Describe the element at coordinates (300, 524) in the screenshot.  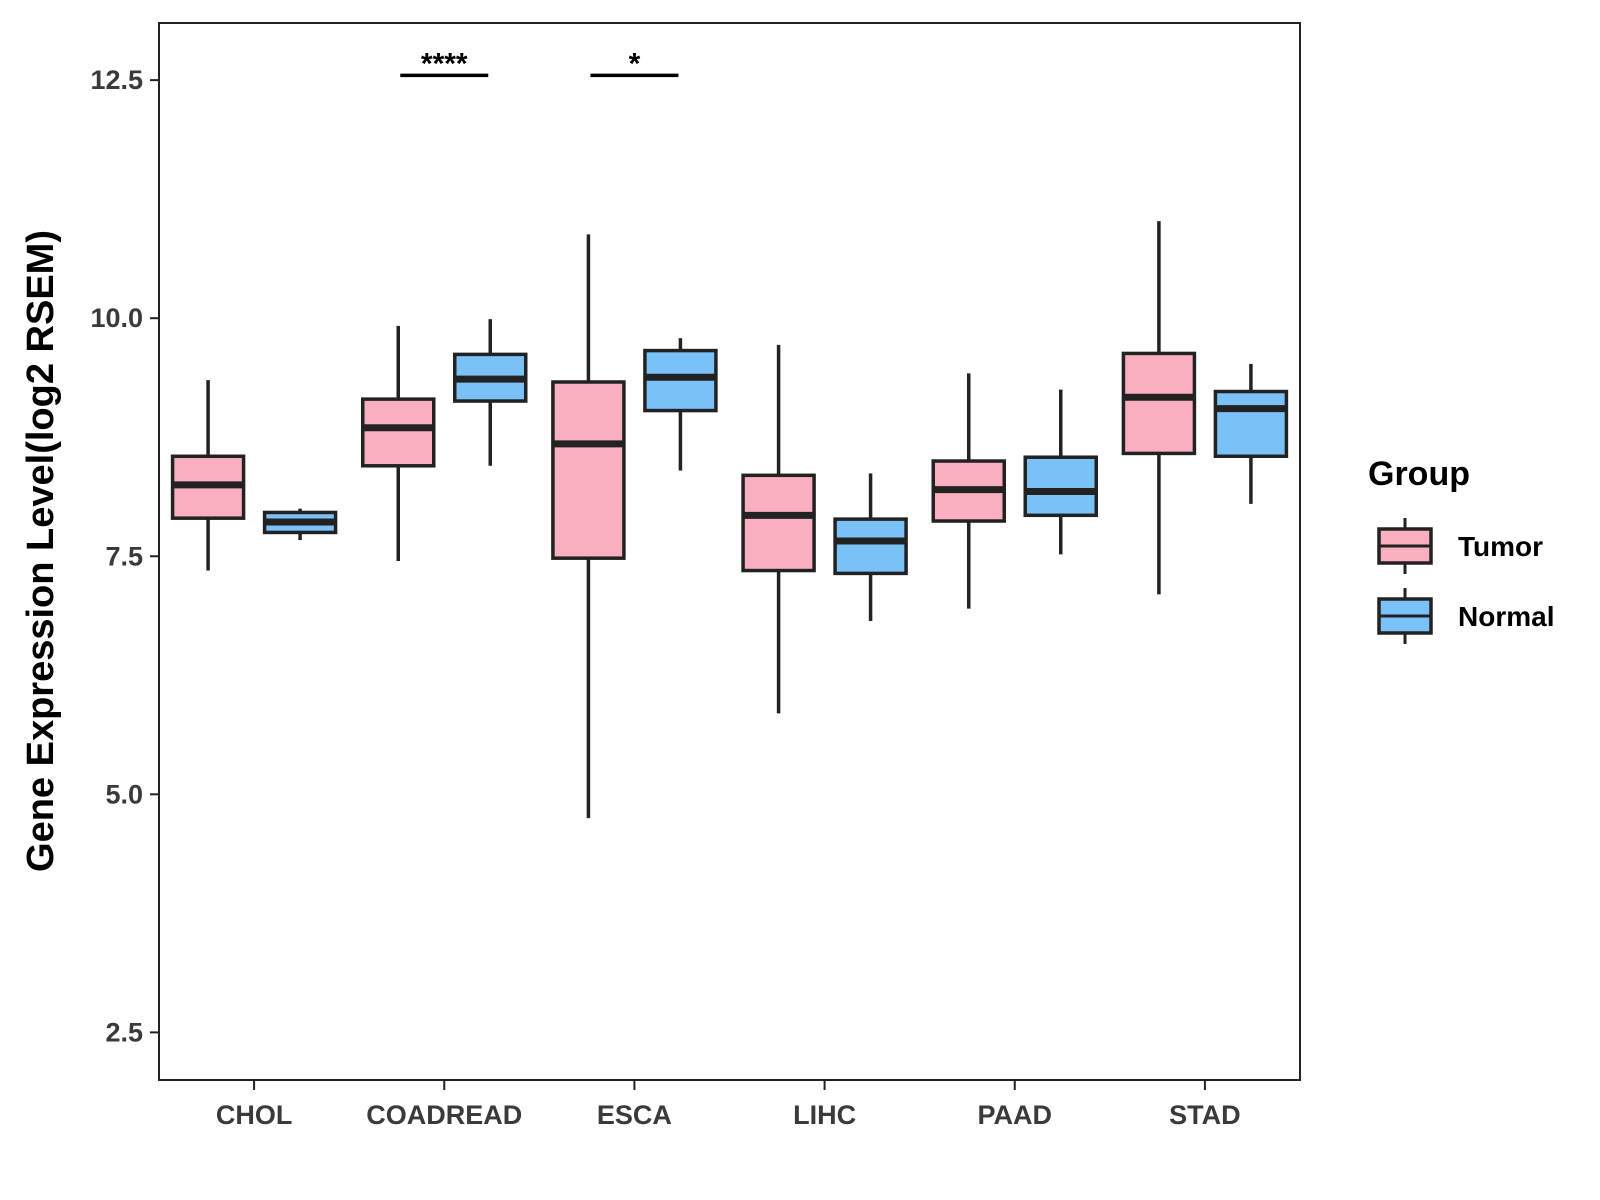
I see `box-normal-chol` at that location.